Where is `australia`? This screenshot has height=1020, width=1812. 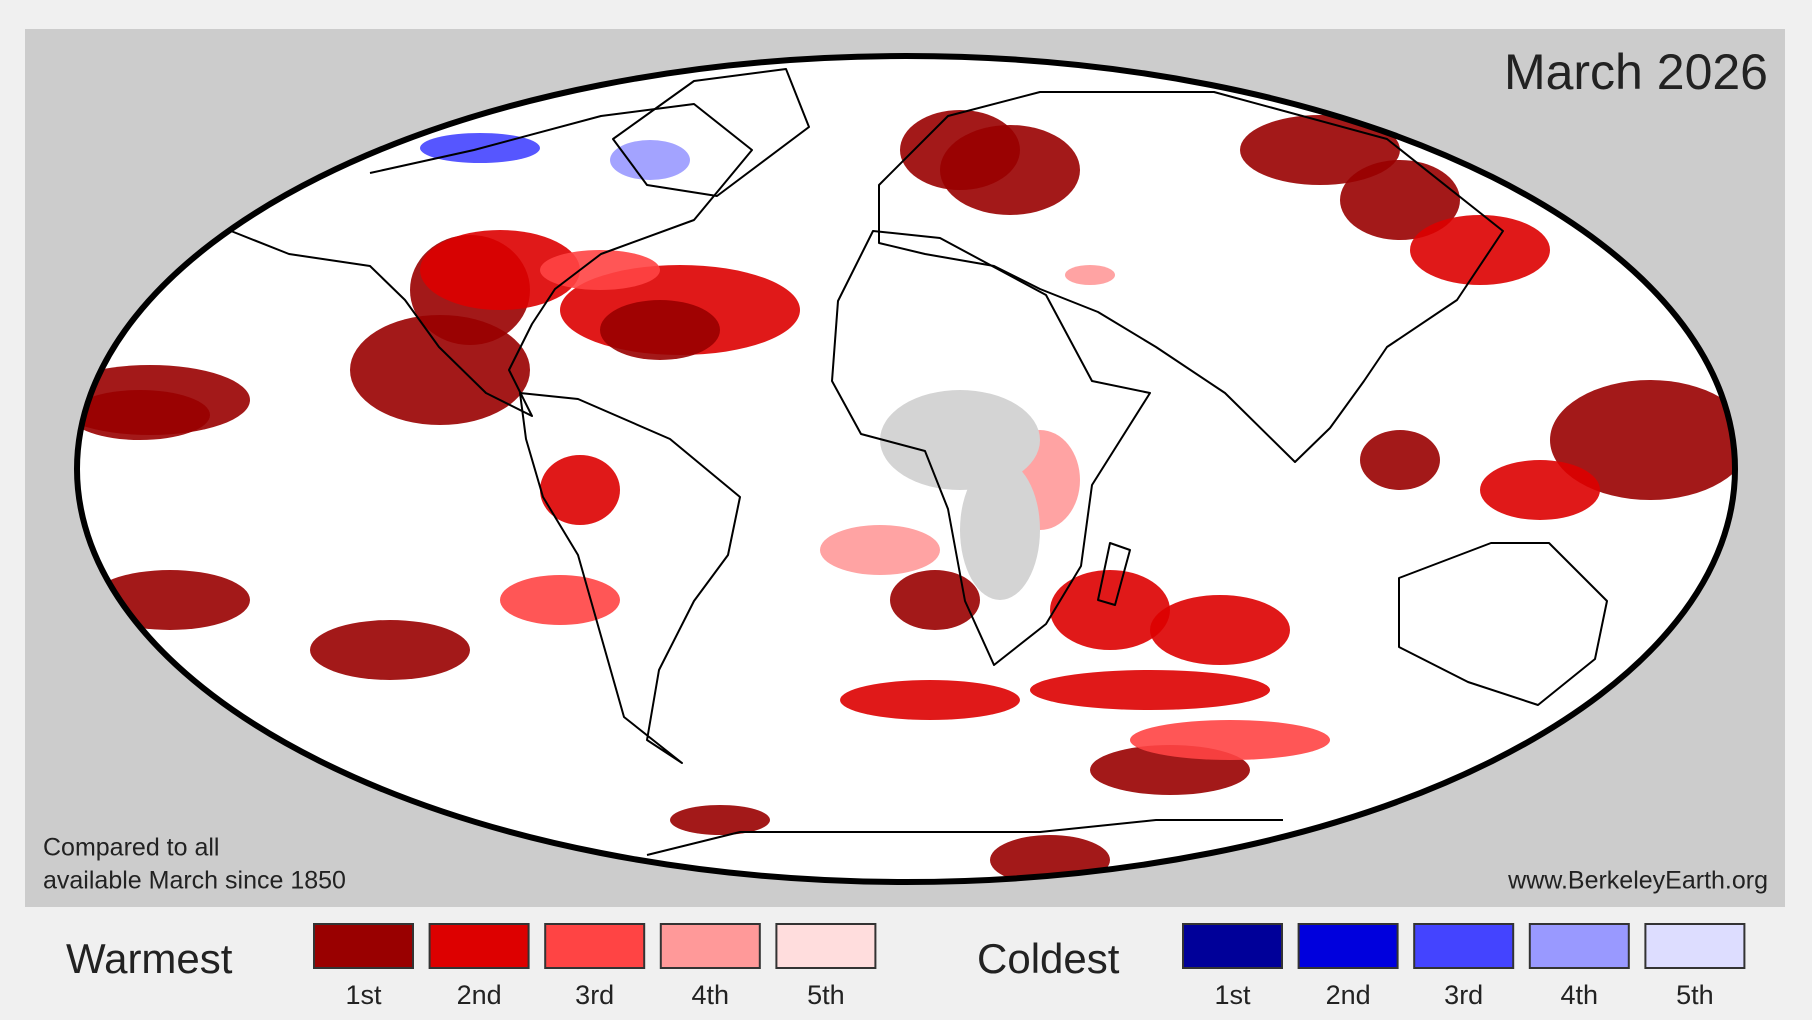
australia is located at coordinates (1503, 624).